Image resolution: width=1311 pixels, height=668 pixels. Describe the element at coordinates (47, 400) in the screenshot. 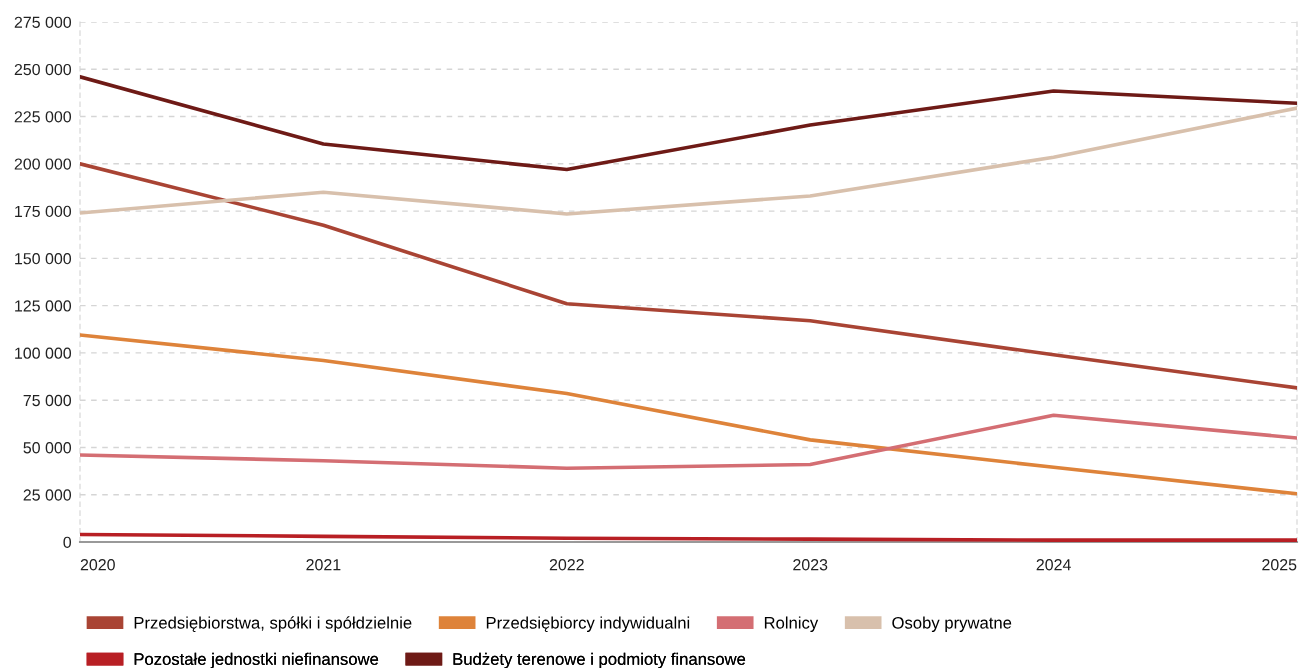

I see `y-tick-label: 75 000` at that location.